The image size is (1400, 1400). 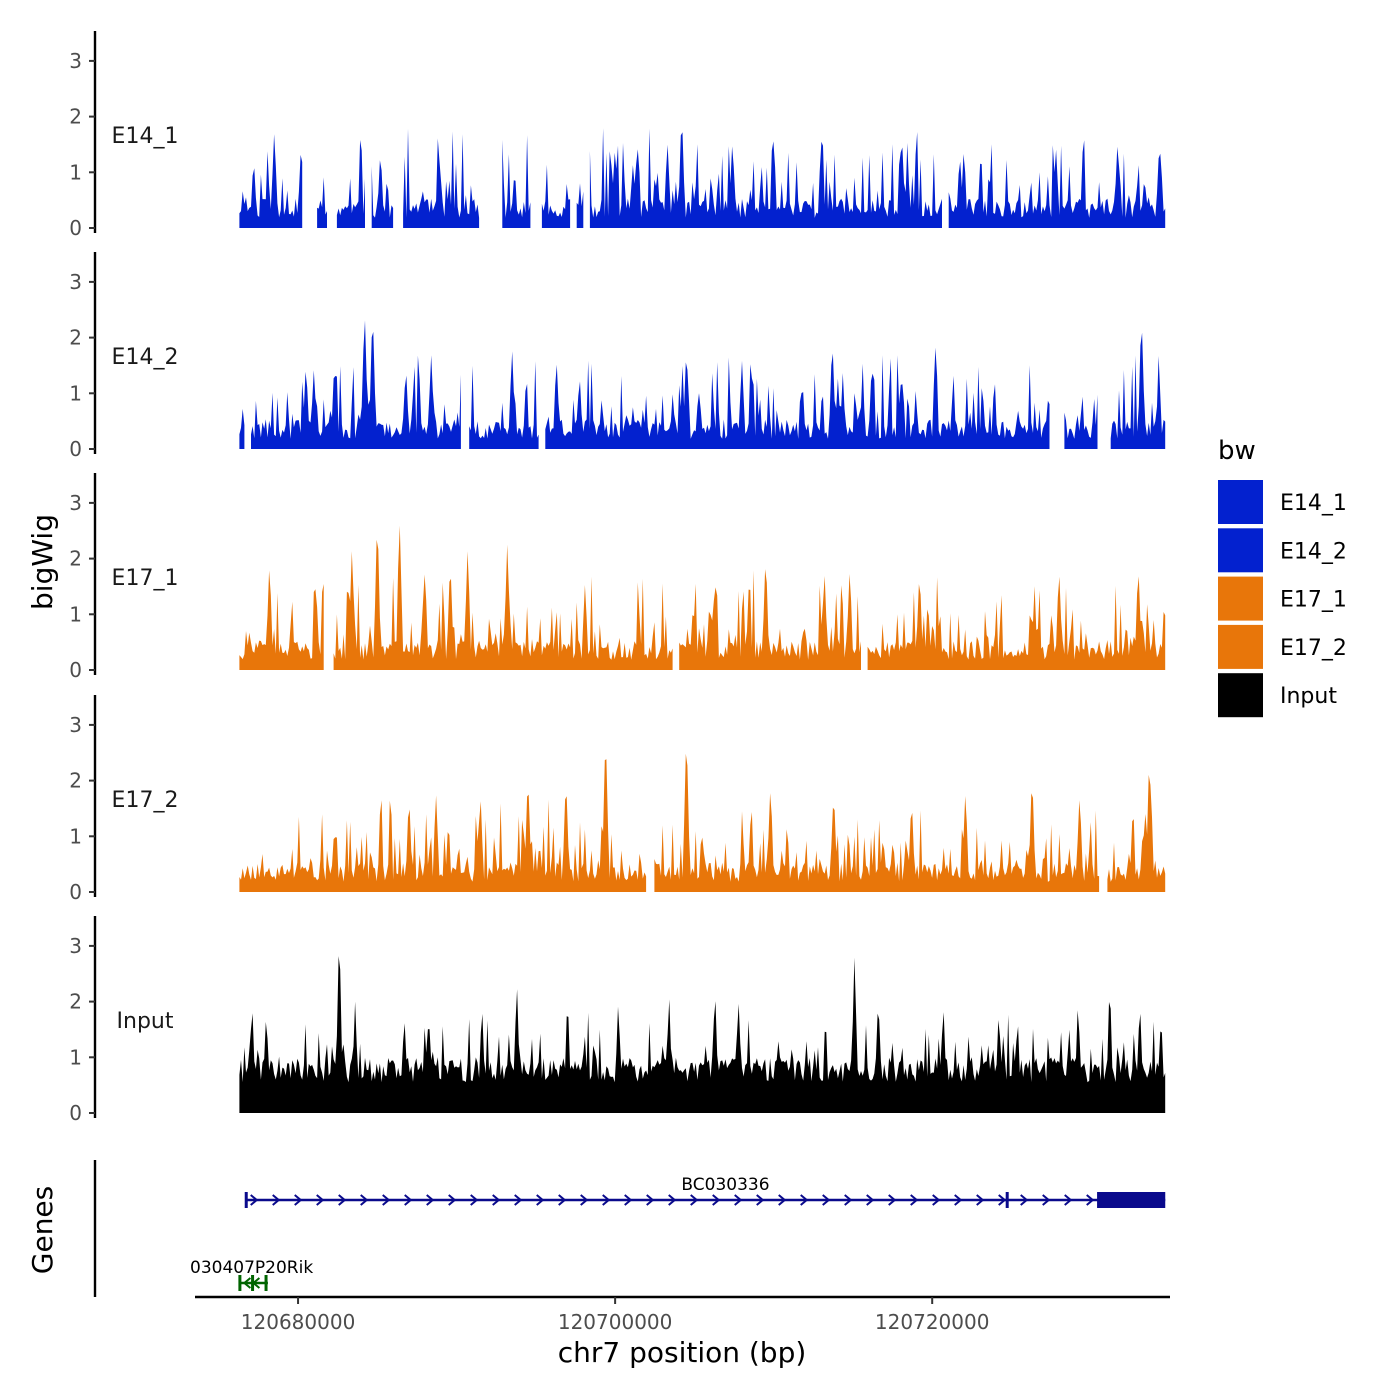 What do you see at coordinates (617, 799) in the screenshot?
I see `track-e17-2: 0 1 2 3 E17_2` at bounding box center [617, 799].